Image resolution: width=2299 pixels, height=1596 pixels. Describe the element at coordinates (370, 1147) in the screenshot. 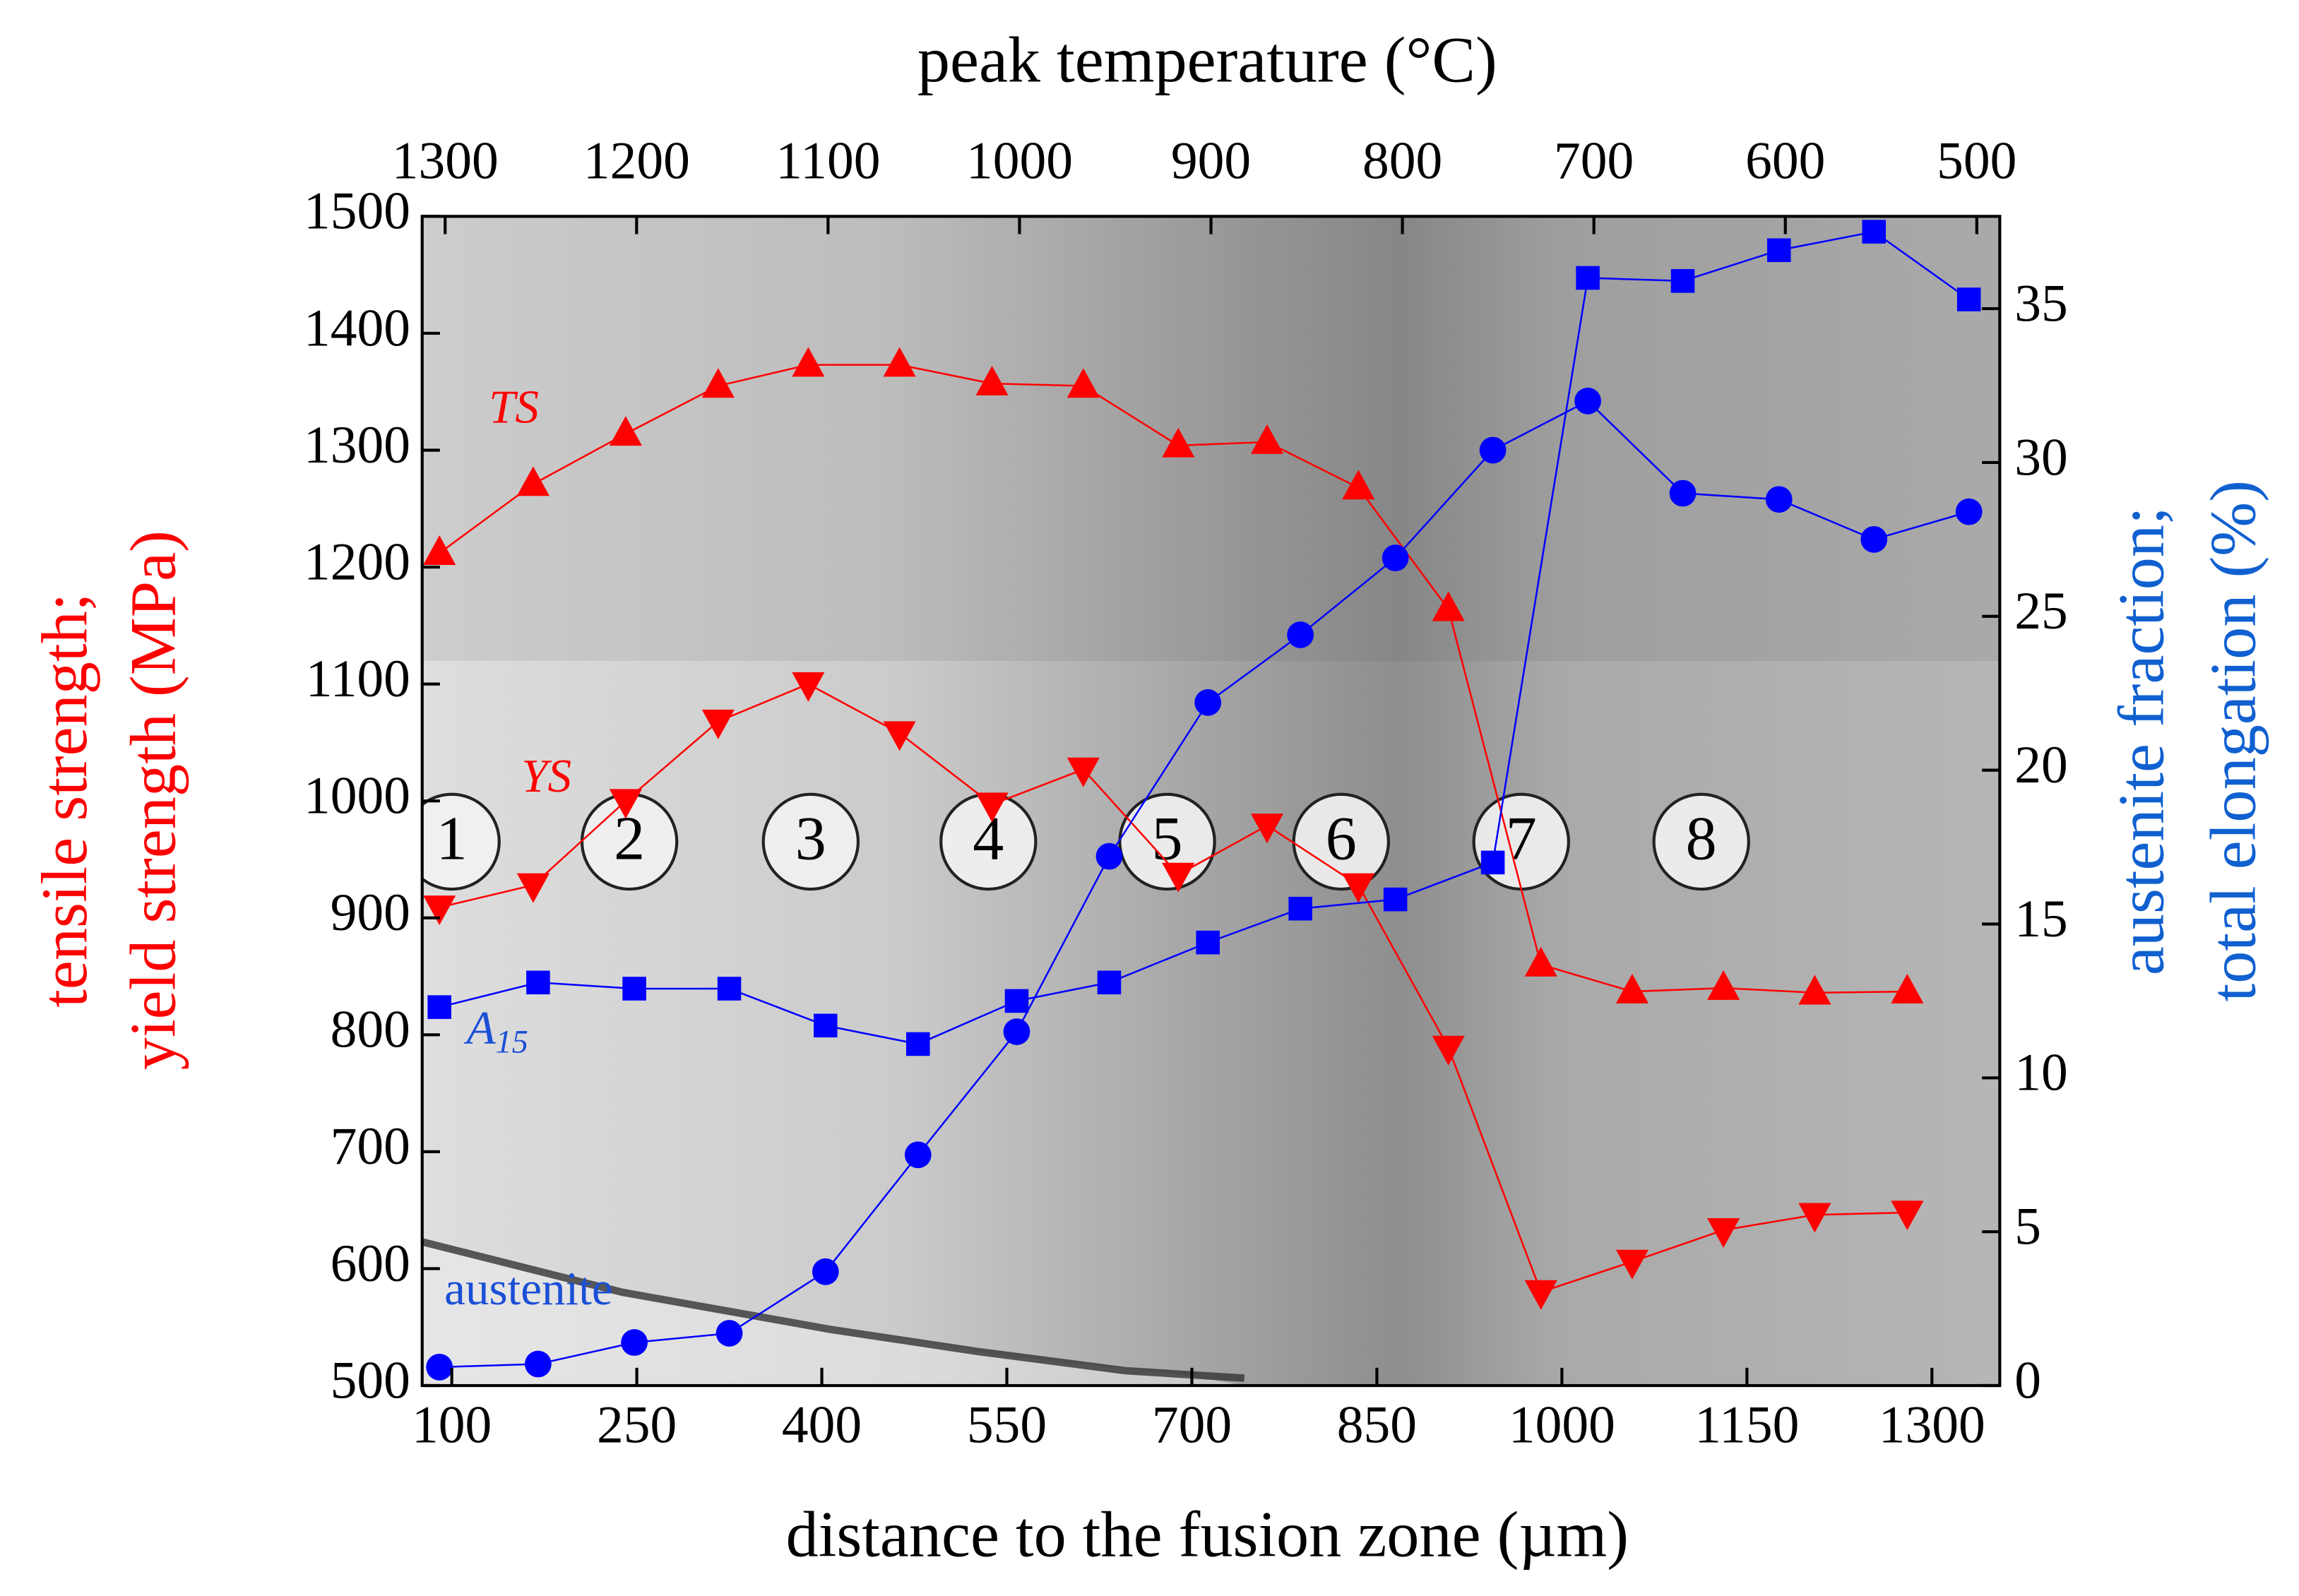

I see `y-tick-label: 700` at that location.